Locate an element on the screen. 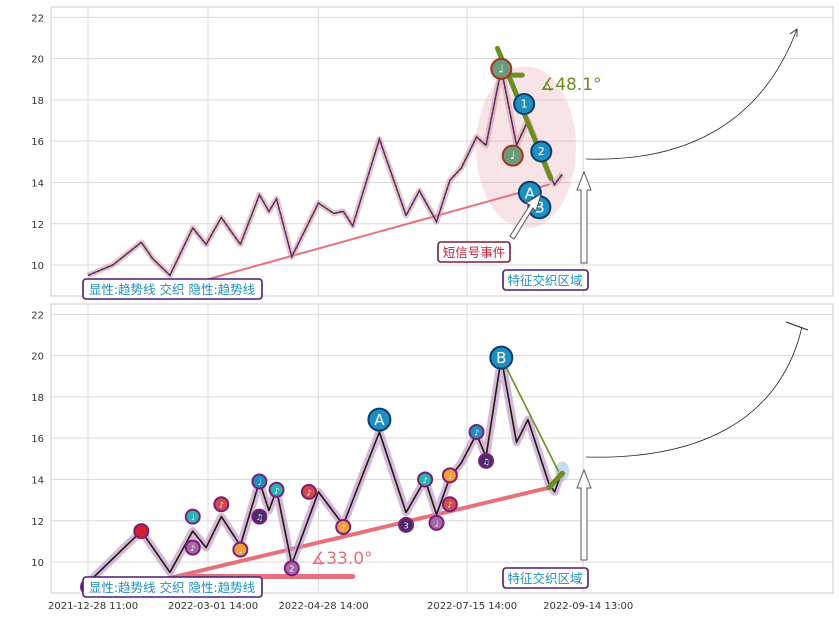 This screenshot has width=839, height=617. signal-marker-label: 1 is located at coordinates (524, 104).